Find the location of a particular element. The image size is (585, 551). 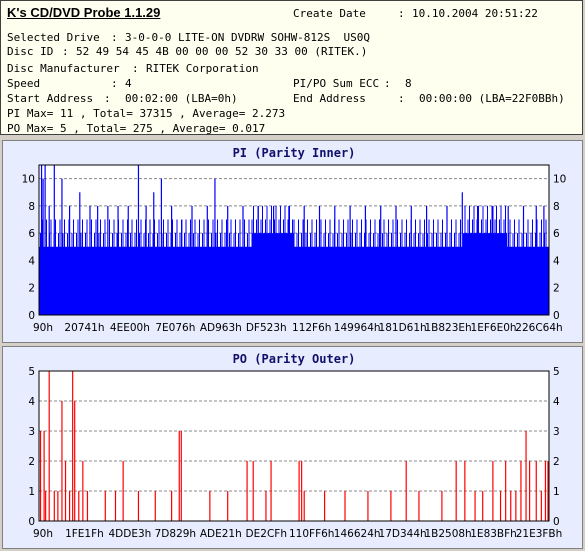

pipo-sum-label: PI/PO Sum ECC is located at coordinates (336, 83).